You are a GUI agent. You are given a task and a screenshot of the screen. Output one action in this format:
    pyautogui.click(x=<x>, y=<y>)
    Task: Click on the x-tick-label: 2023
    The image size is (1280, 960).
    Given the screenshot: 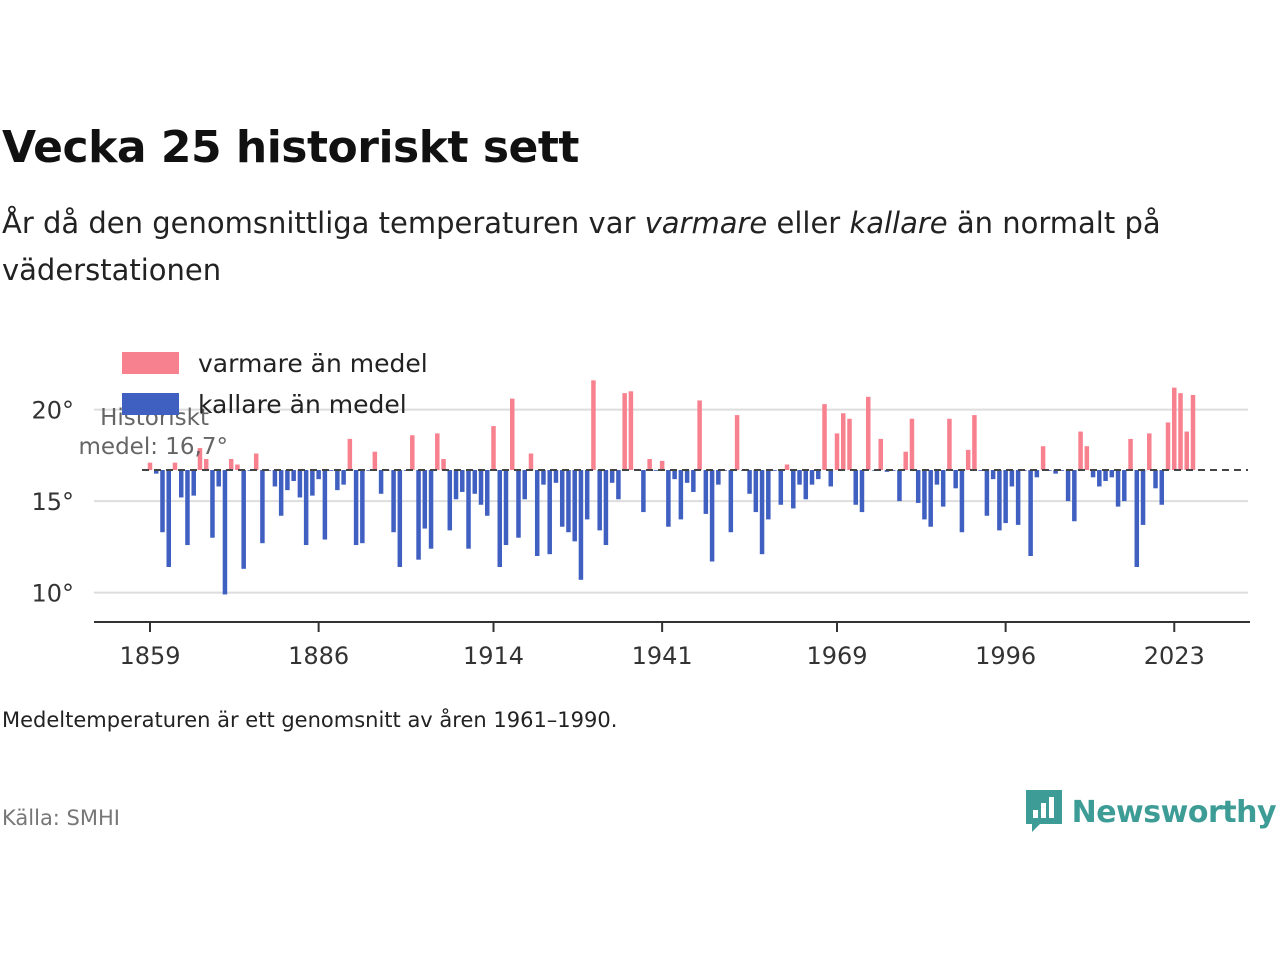 What is the action you would take?
    pyautogui.click(x=1174, y=656)
    